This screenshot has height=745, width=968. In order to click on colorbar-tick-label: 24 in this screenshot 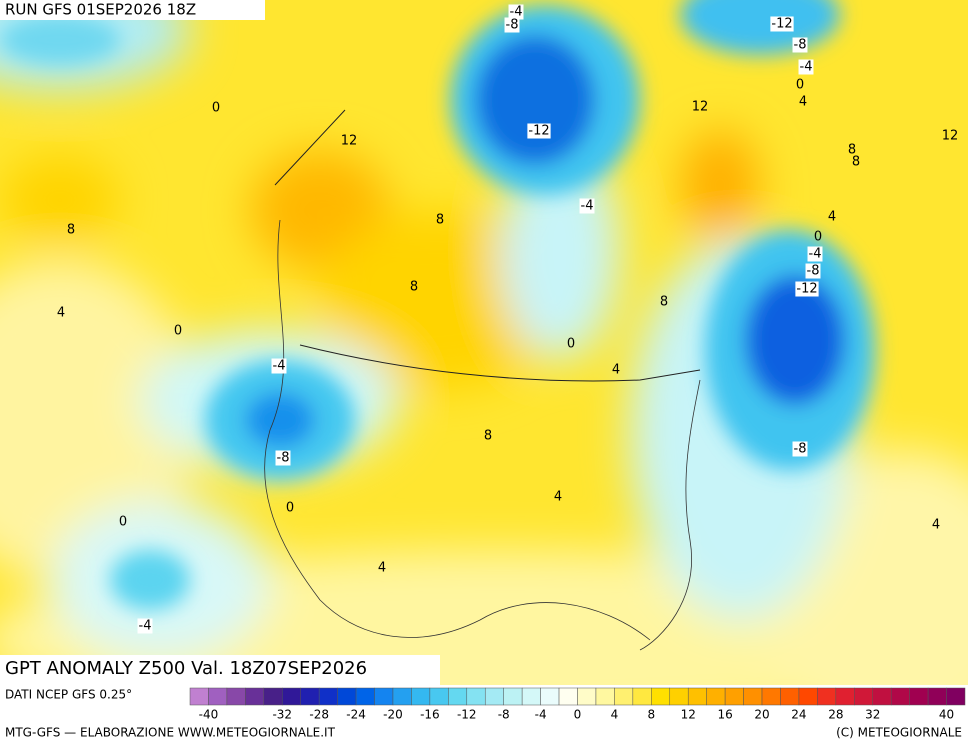, I will do `click(798, 715)`.